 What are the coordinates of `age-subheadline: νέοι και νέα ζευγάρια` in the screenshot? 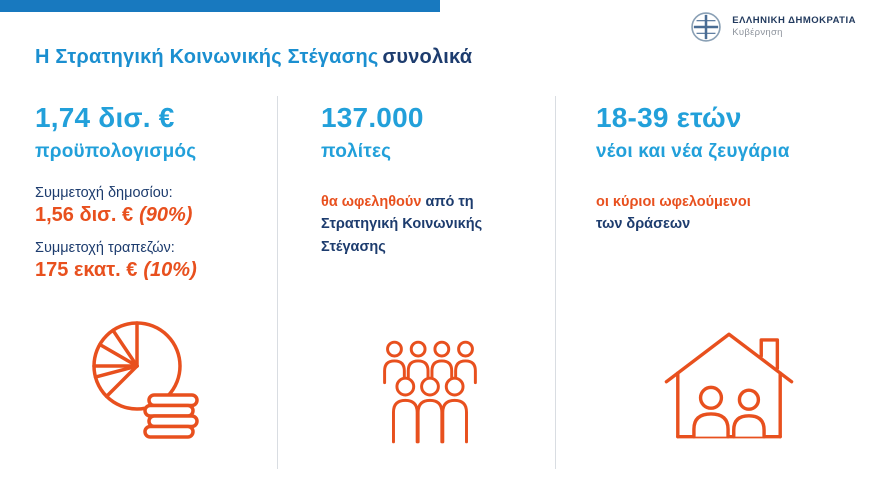 It's located at (693, 151).